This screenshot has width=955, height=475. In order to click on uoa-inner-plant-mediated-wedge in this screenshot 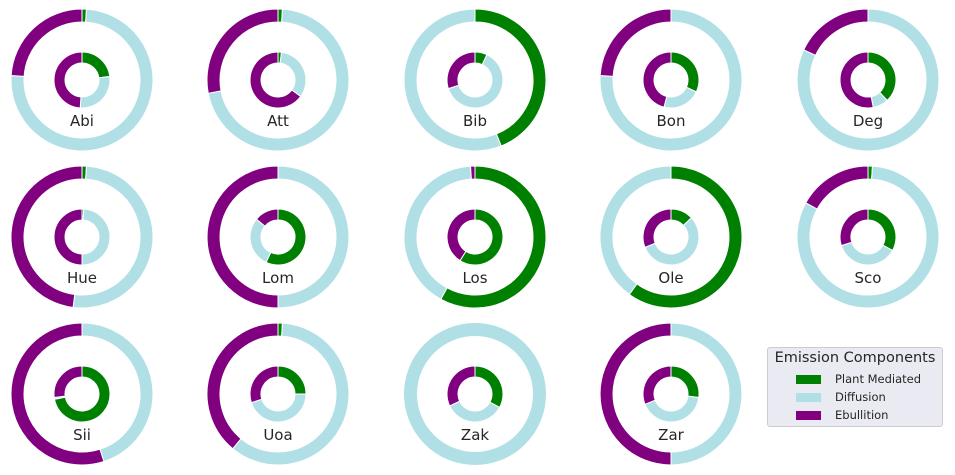, I will do `click(292, 380)`.